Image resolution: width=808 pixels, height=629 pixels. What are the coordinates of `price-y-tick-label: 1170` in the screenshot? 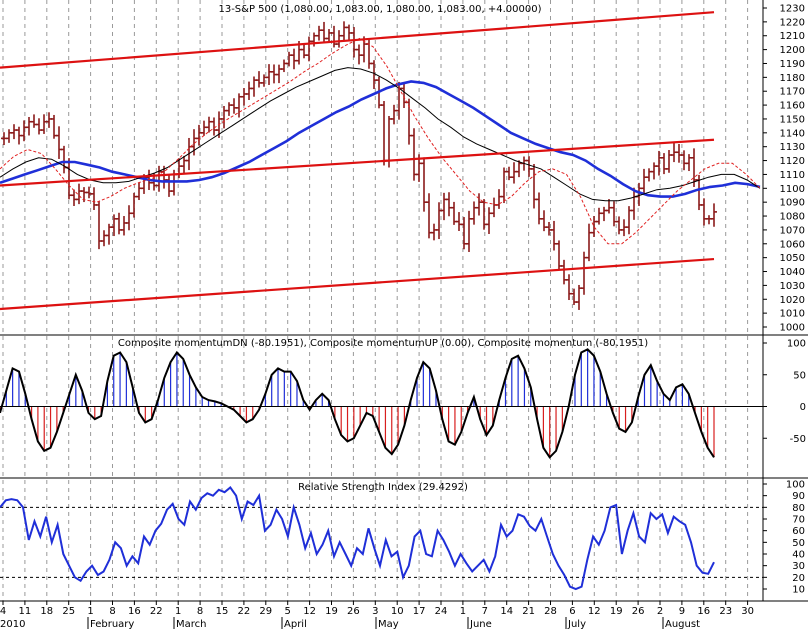 It's located at (792, 92).